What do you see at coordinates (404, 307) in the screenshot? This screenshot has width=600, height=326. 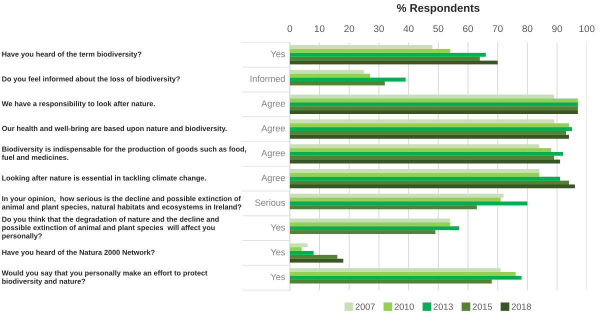 I see `legend-label: 2010` at bounding box center [404, 307].